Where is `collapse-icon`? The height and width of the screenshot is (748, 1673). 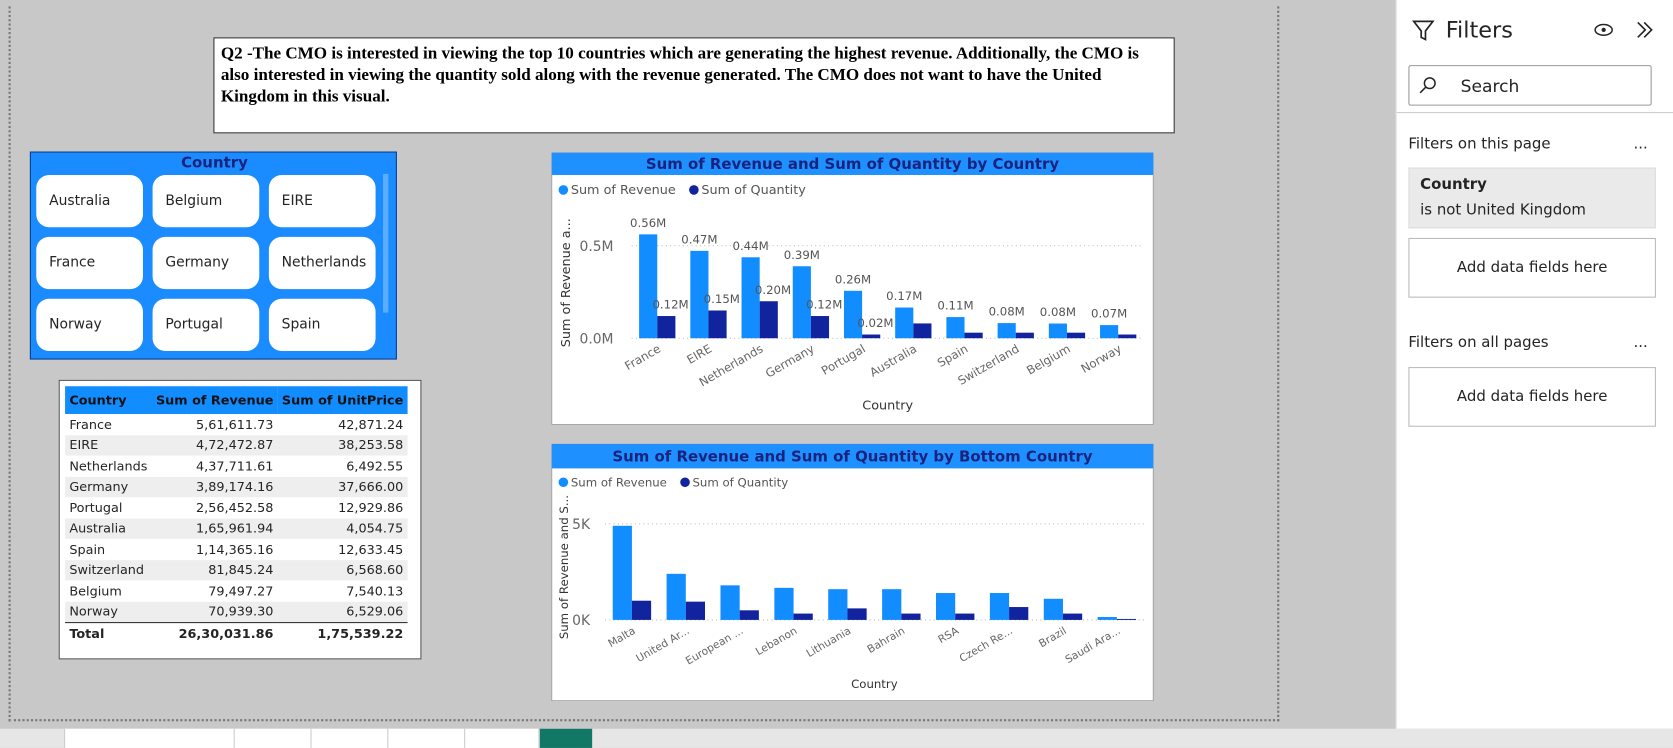 collapse-icon is located at coordinates (1644, 29).